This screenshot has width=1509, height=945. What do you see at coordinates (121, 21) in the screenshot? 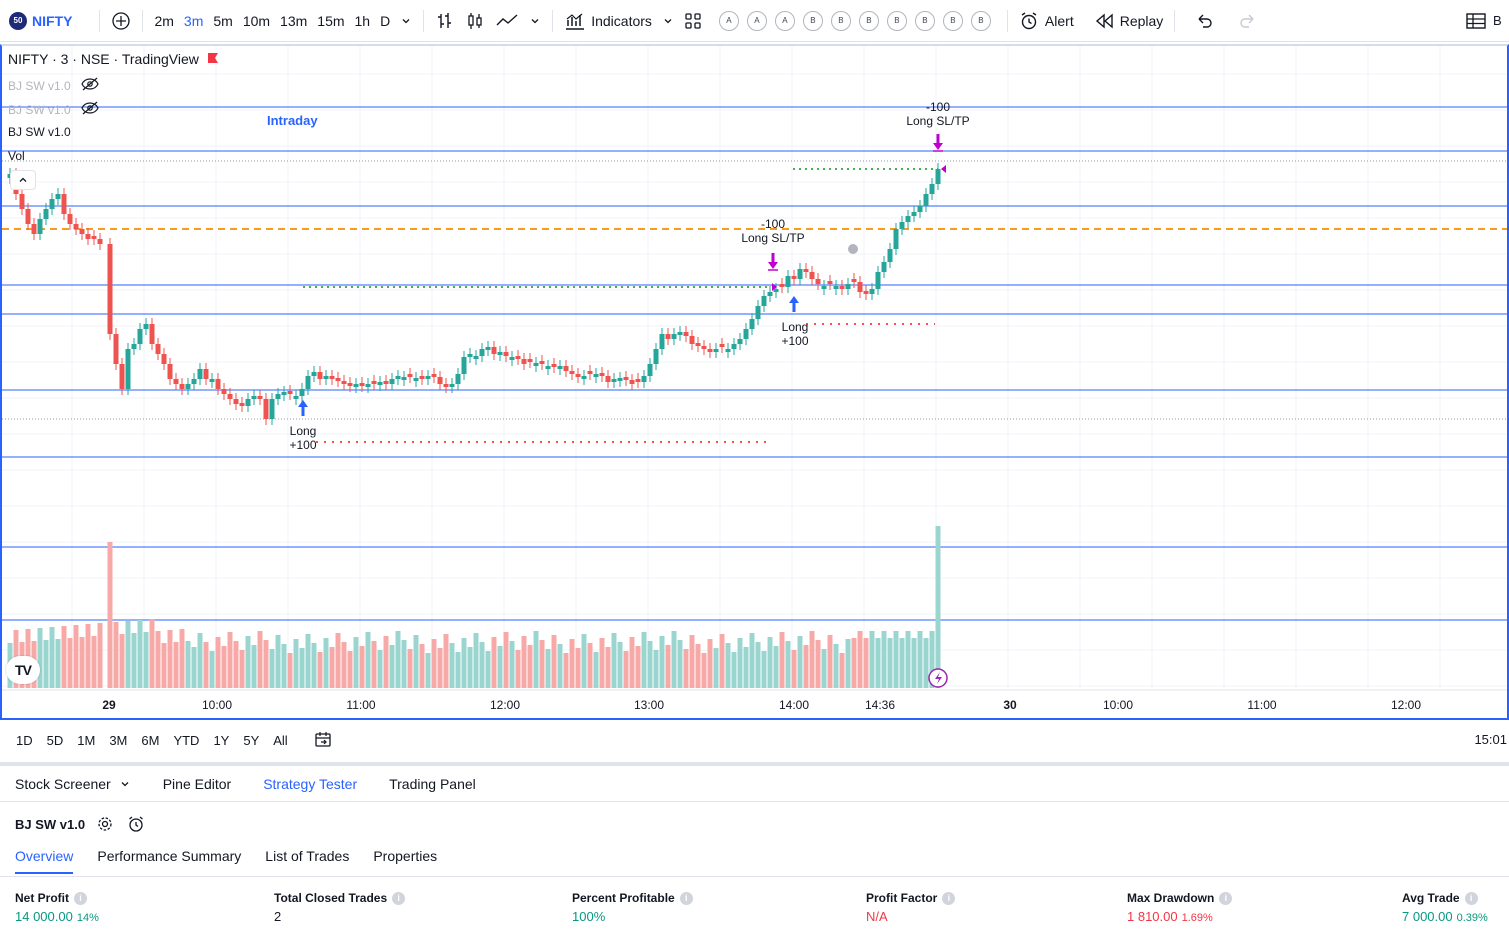
I see `compare-add-button` at bounding box center [121, 21].